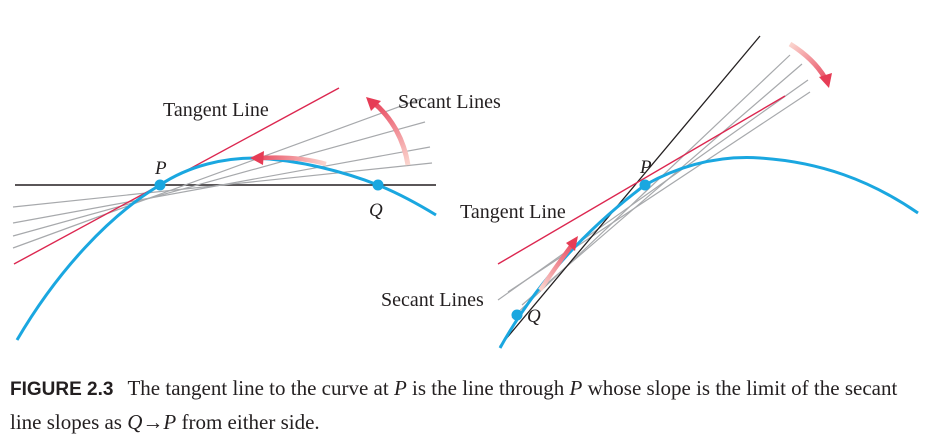 The height and width of the screenshot is (440, 936). Describe the element at coordinates (432, 300) in the screenshot. I see `right-secant-label: Secant Lines` at that location.